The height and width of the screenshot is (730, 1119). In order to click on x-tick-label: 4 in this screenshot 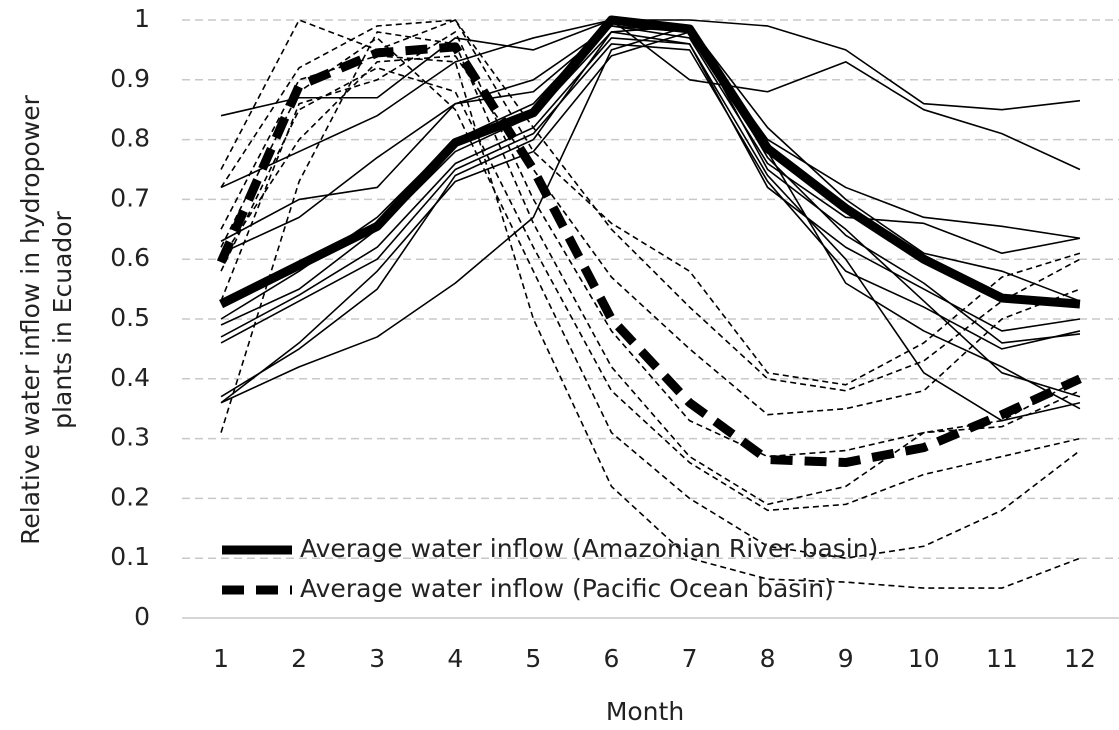, I will do `click(455, 658)`.